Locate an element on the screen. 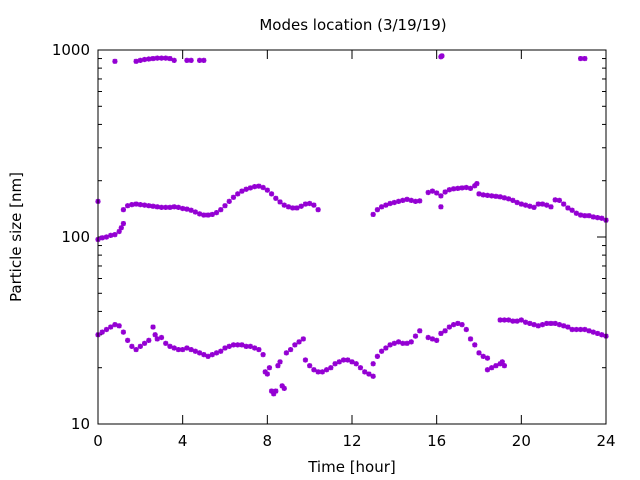 Image resolution: width=640 pixels, height=480 pixels. x-tick-label: 4 is located at coordinates (183, 441).